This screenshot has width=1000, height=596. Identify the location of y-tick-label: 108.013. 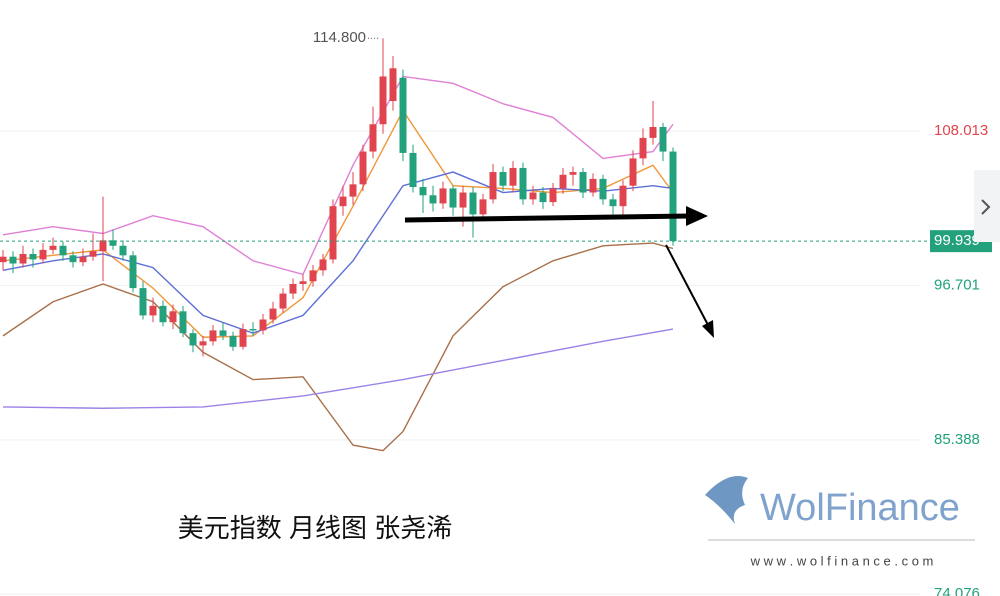
(961, 130).